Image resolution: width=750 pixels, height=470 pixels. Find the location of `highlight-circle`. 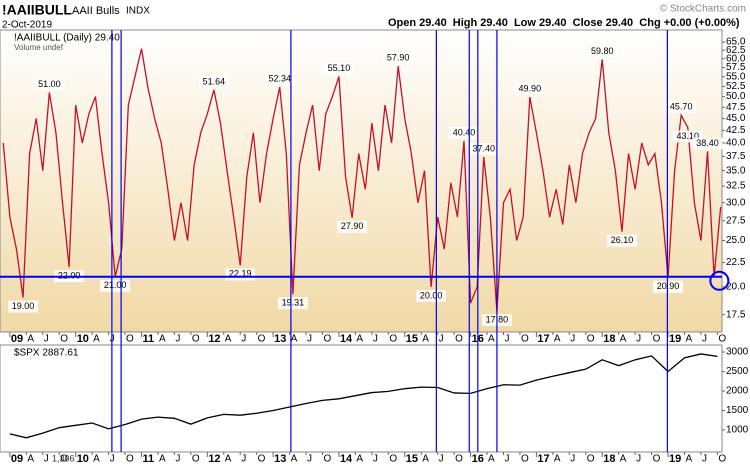

highlight-circle is located at coordinates (719, 280).